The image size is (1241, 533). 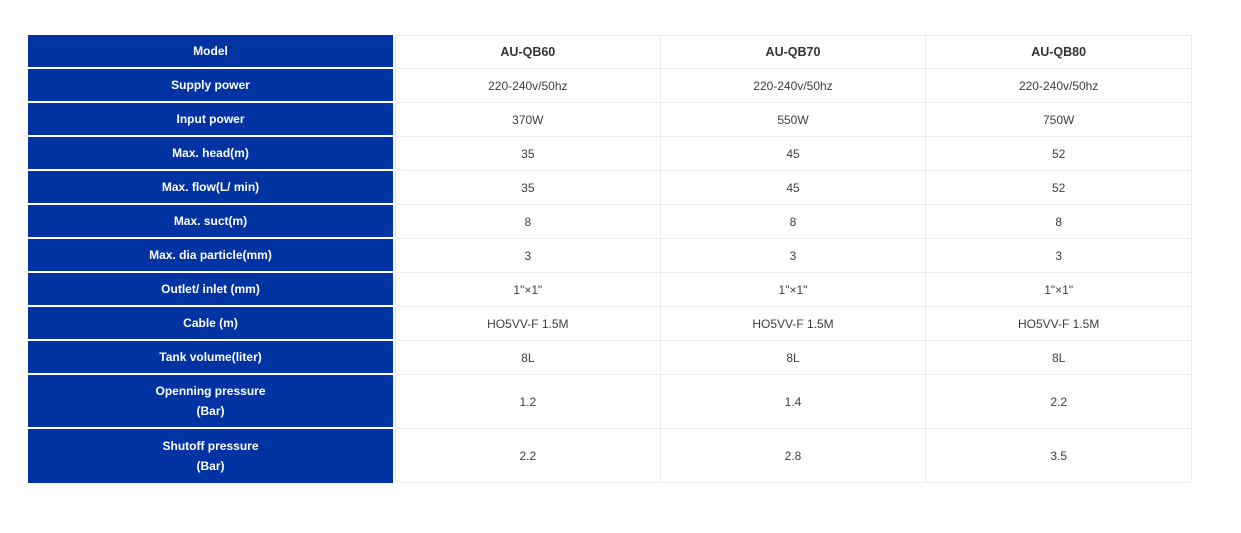 I want to click on cell-qb80-max-head: 52, so click(x=1059, y=154).